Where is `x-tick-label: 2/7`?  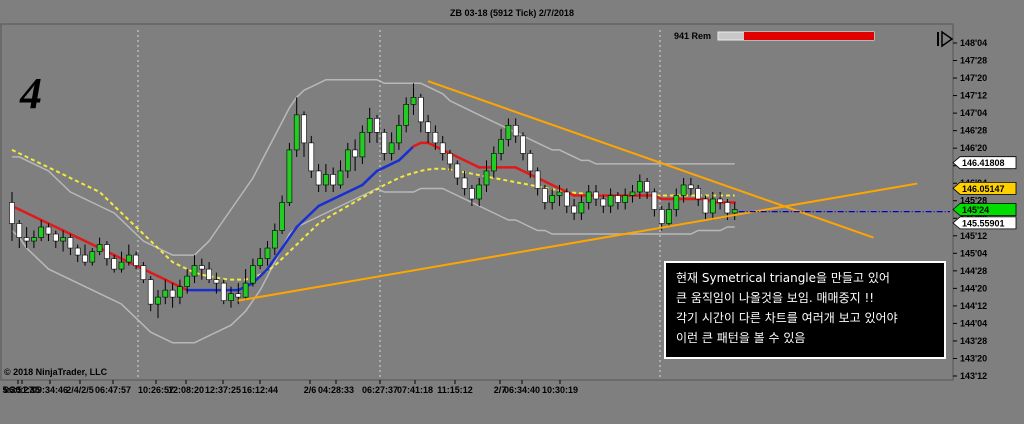
x-tick-label: 2/7 is located at coordinates (500, 390).